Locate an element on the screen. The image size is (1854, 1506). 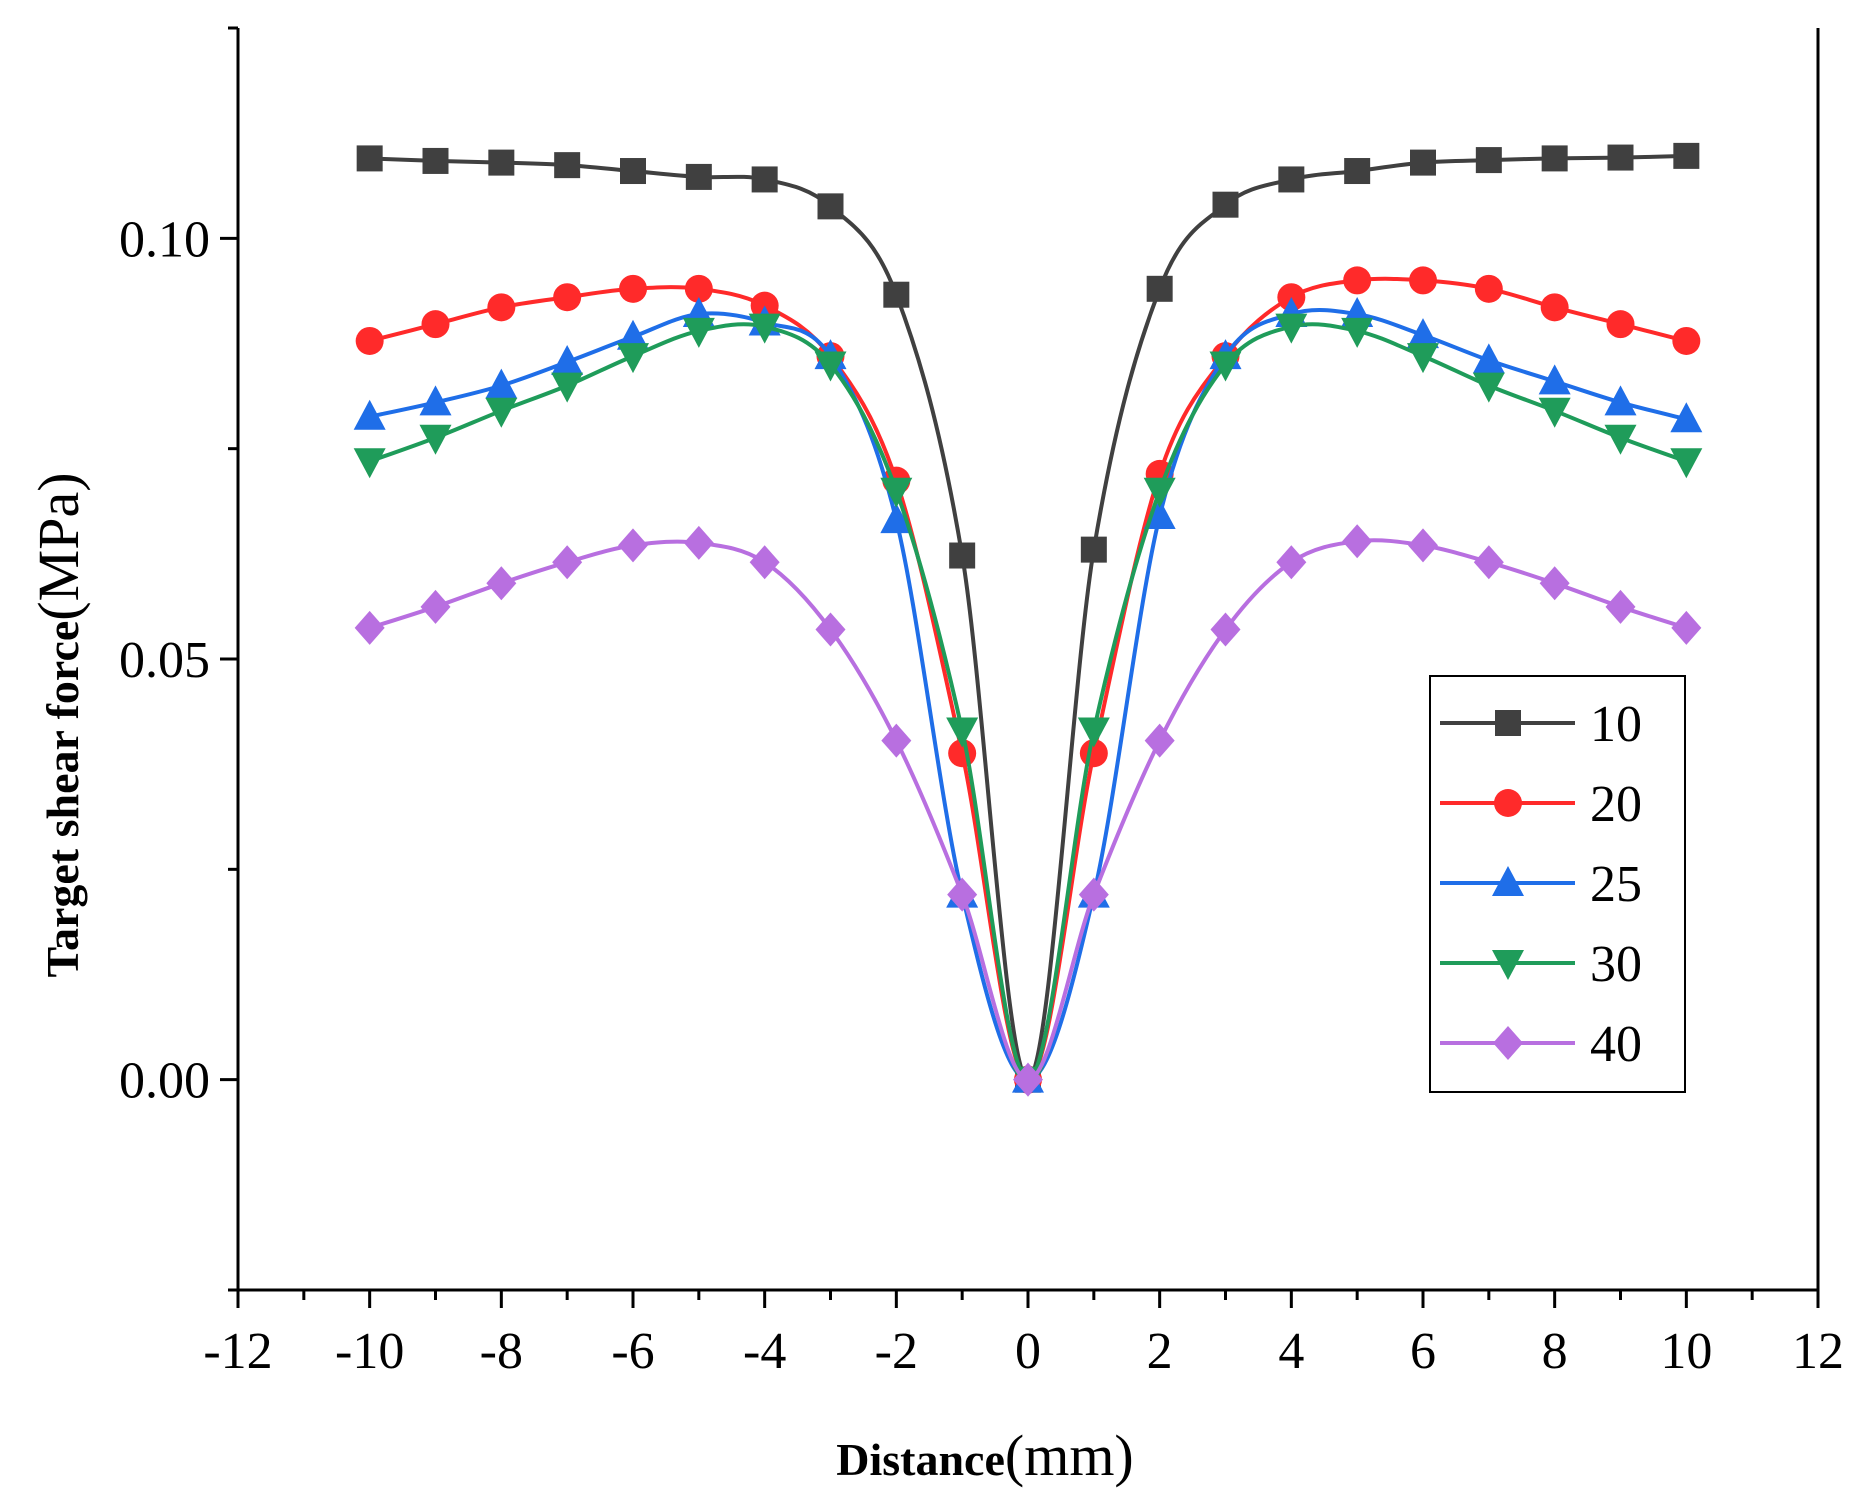
y-tick-label: 0.05 is located at coordinates (164, 660).